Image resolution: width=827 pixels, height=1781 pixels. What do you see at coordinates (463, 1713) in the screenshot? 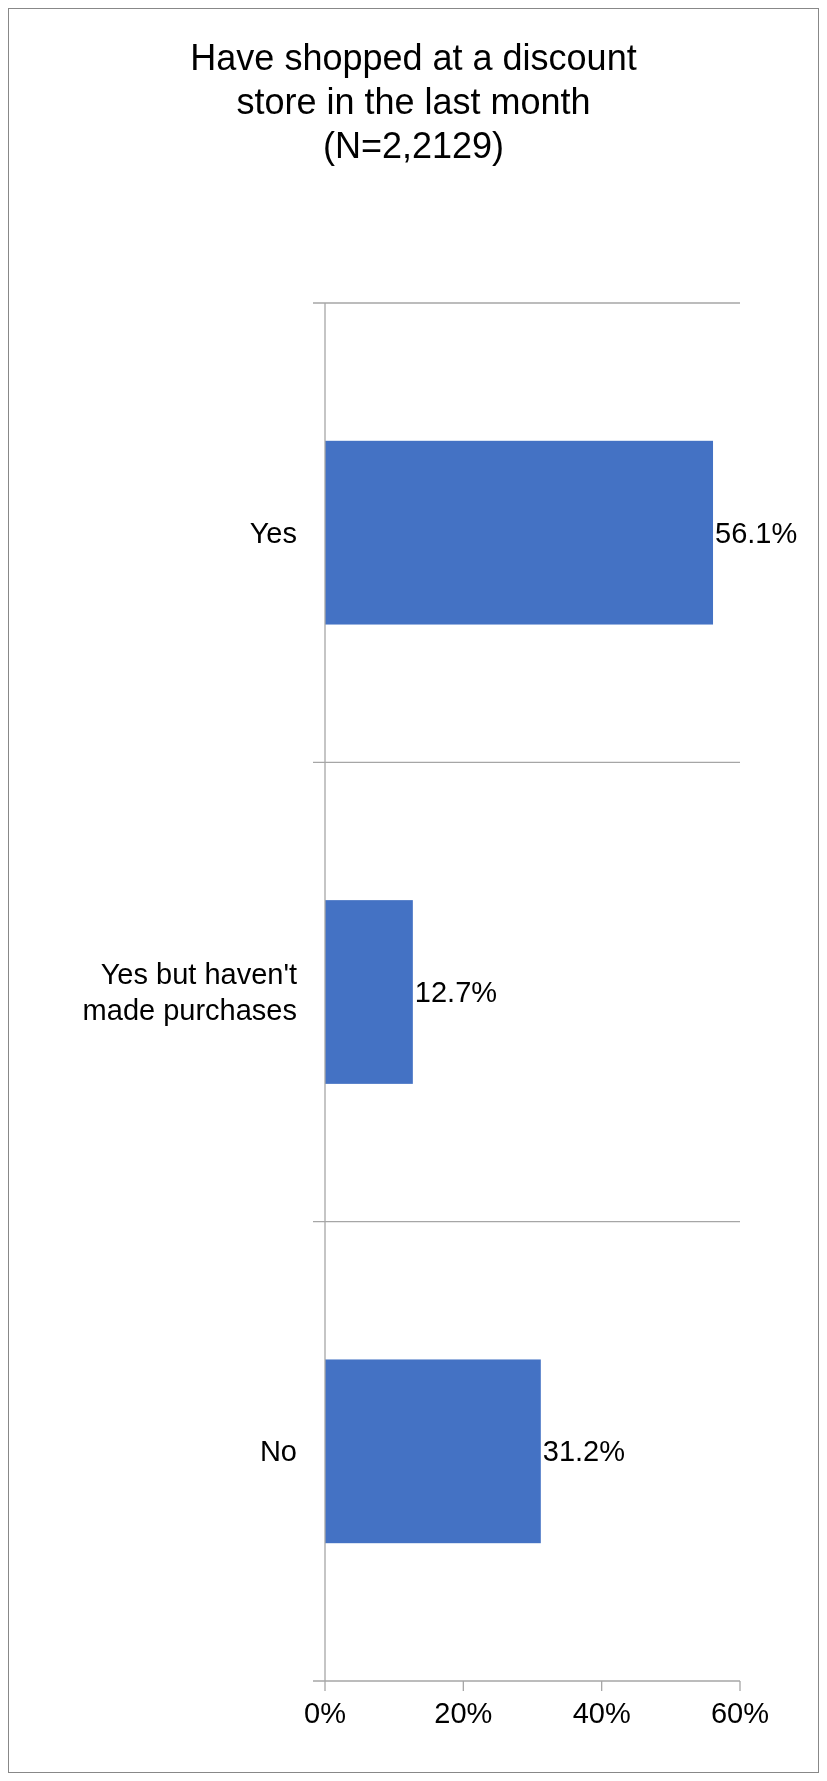
I see `x-tick-label: 20%` at bounding box center [463, 1713].